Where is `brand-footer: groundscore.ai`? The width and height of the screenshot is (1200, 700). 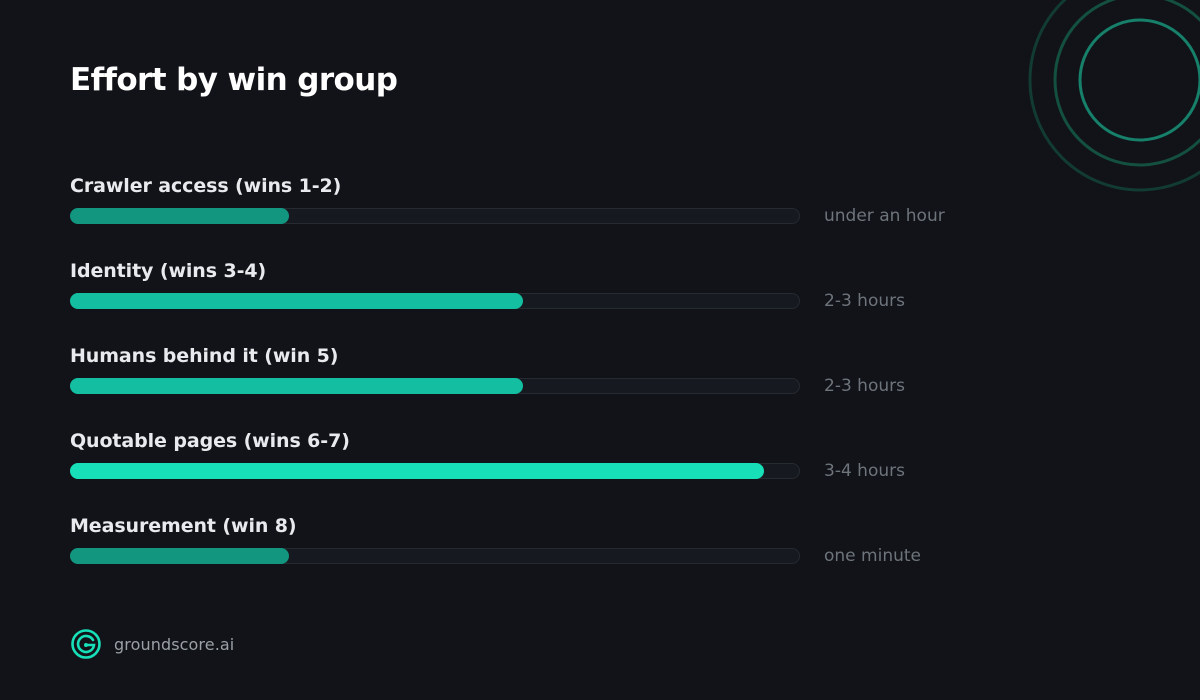
brand-footer: groundscore.ai is located at coordinates (152, 644).